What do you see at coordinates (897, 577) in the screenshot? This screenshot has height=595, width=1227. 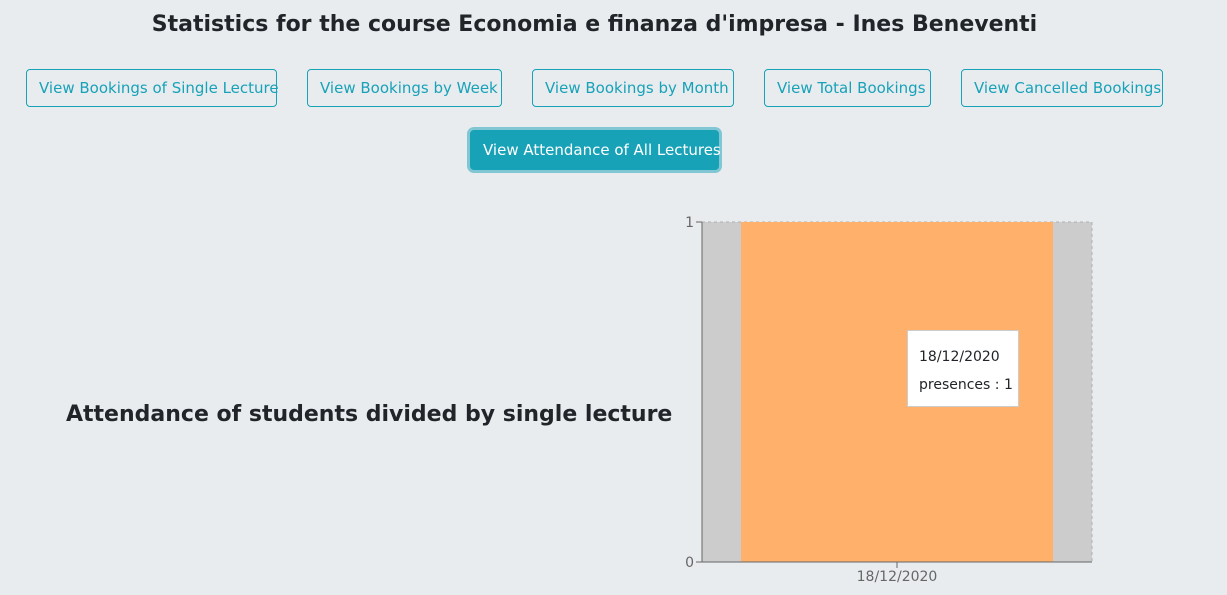 I see `x-tick-label-0: 18/12/2020` at bounding box center [897, 577].